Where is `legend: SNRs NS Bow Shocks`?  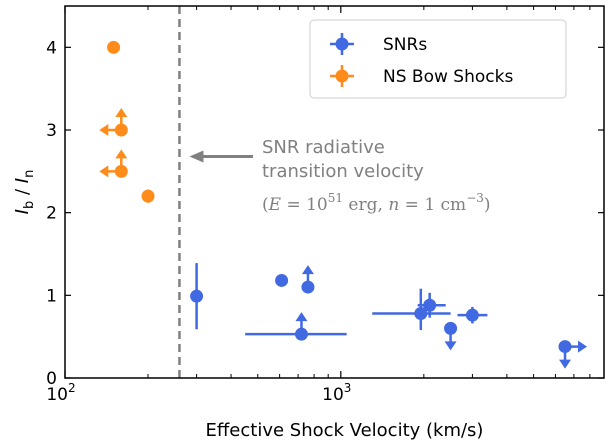 legend: SNRs NS Bow Shocks is located at coordinates (438, 59).